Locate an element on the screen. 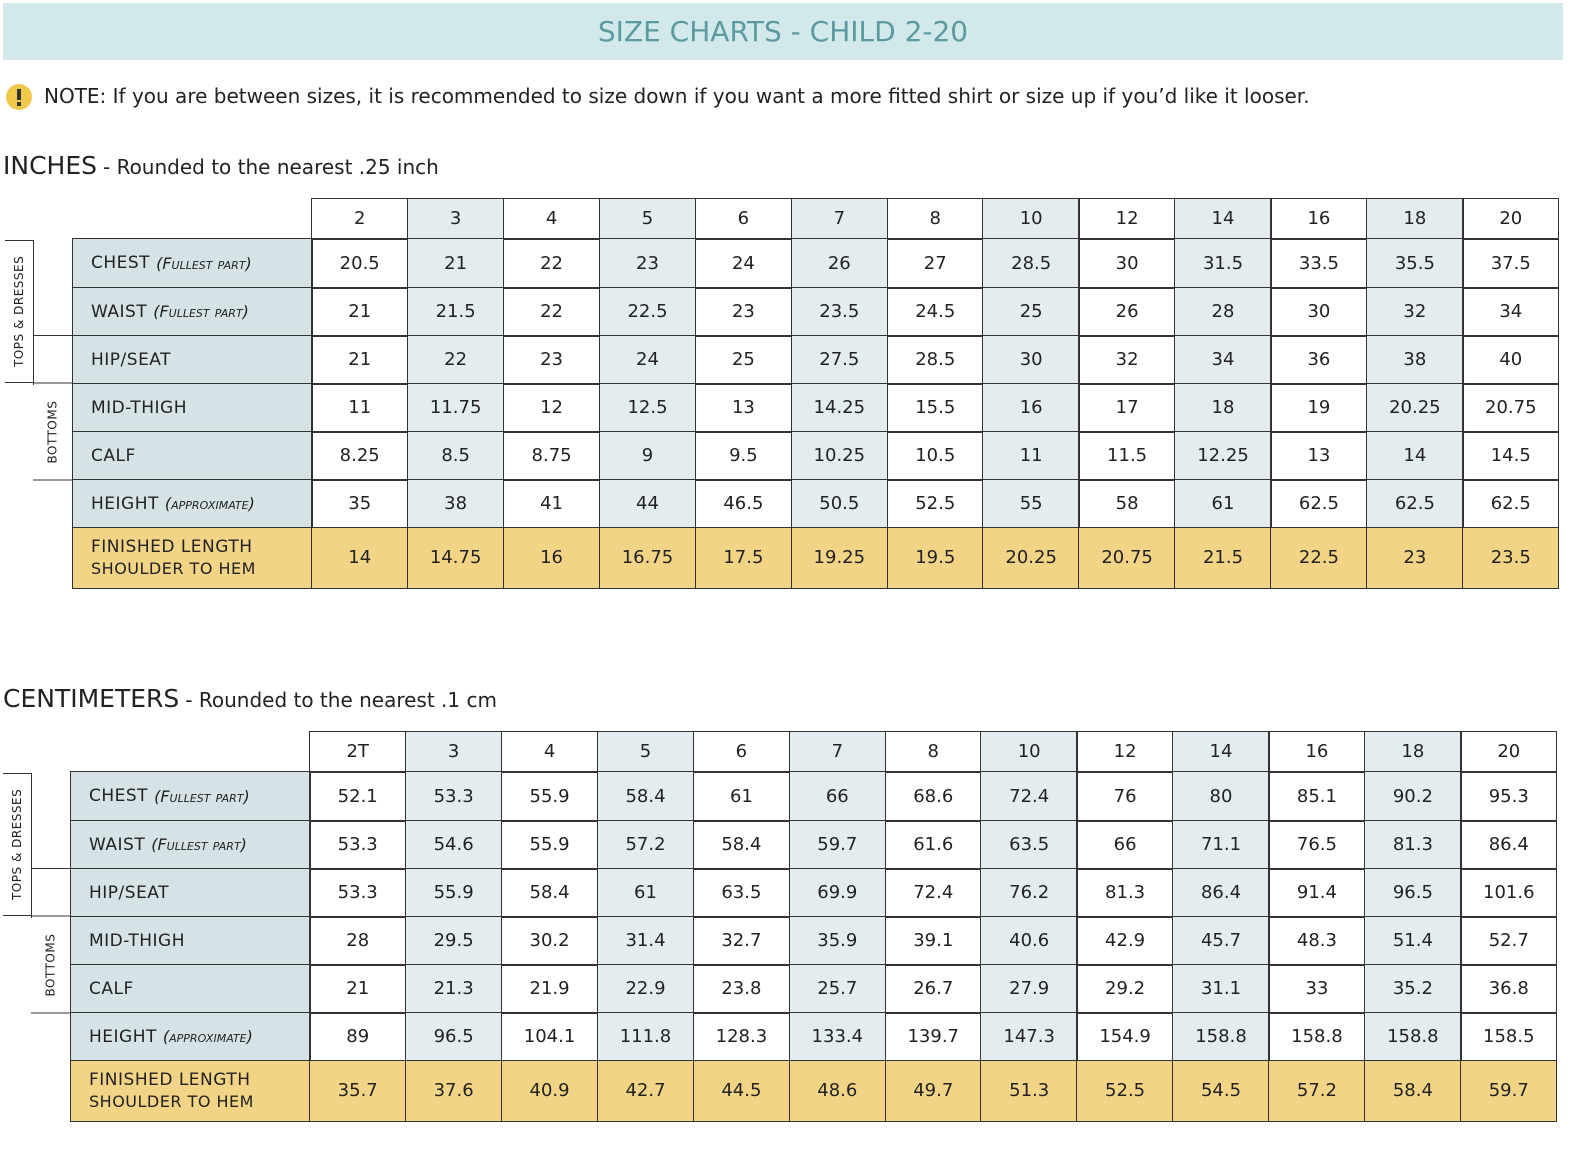  value-cell: 101.6 is located at coordinates (1509, 893).